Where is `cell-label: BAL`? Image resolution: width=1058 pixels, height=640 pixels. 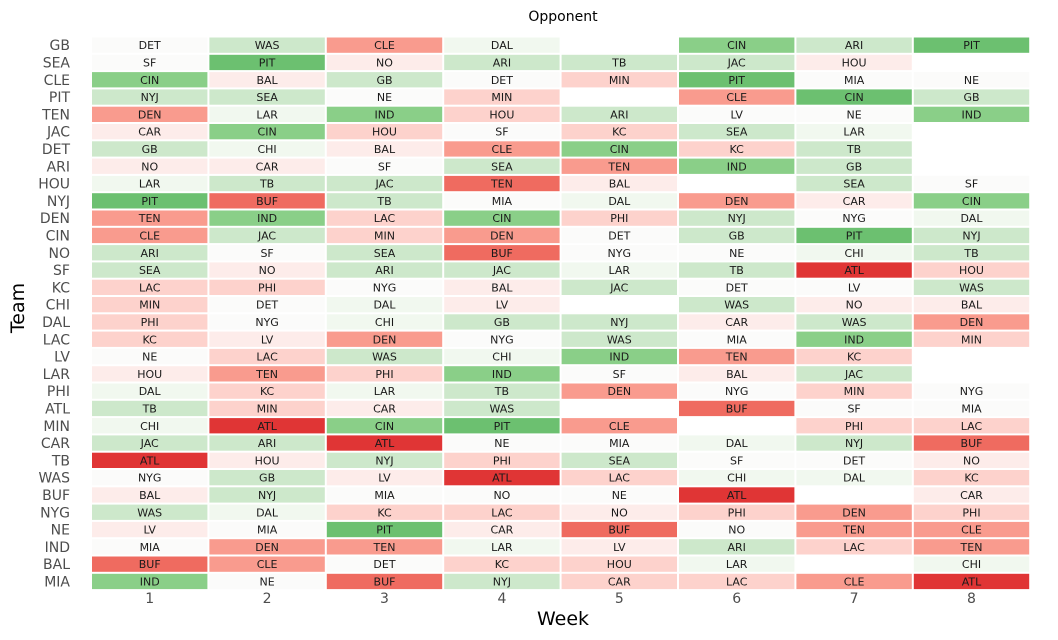 cell-label: BAL is located at coordinates (150, 495).